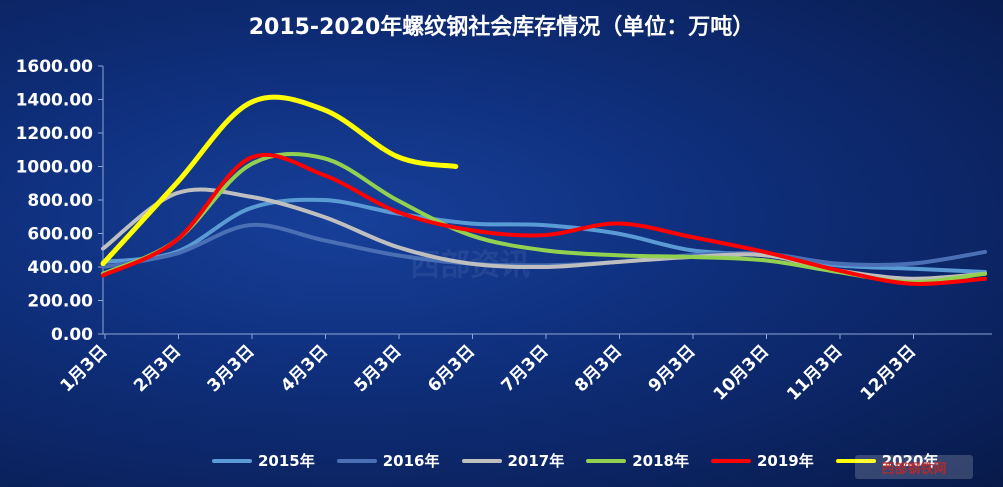  What do you see at coordinates (575, 460) in the screenshot?
I see `chart-legend: 2015年 2016年 2017年 2018年 2019年 2020年` at bounding box center [575, 460].